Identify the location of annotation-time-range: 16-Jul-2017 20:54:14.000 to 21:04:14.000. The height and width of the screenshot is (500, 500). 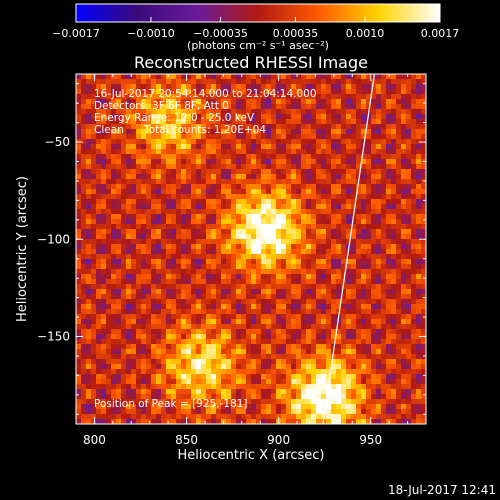
(205, 94).